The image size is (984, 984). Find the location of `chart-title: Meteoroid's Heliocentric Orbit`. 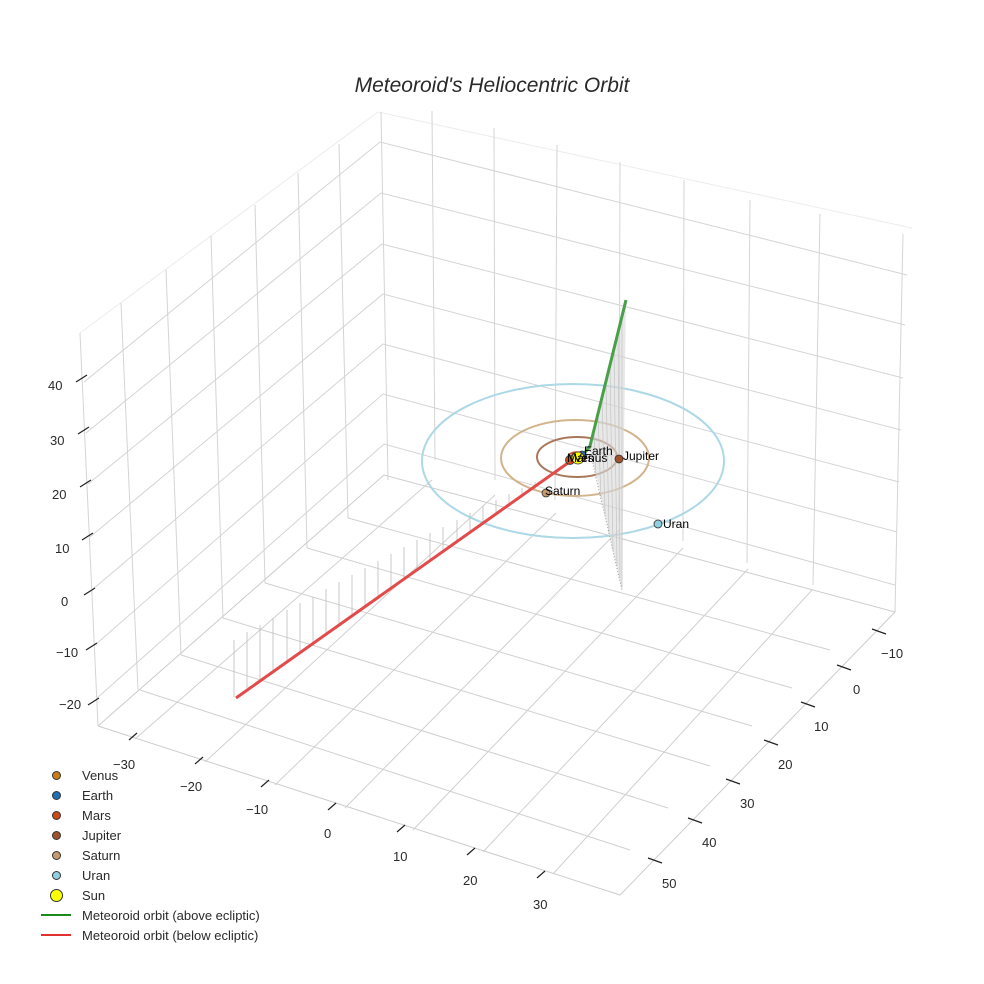

chart-title: Meteoroid's Heliocentric Orbit is located at coordinates (492, 85).